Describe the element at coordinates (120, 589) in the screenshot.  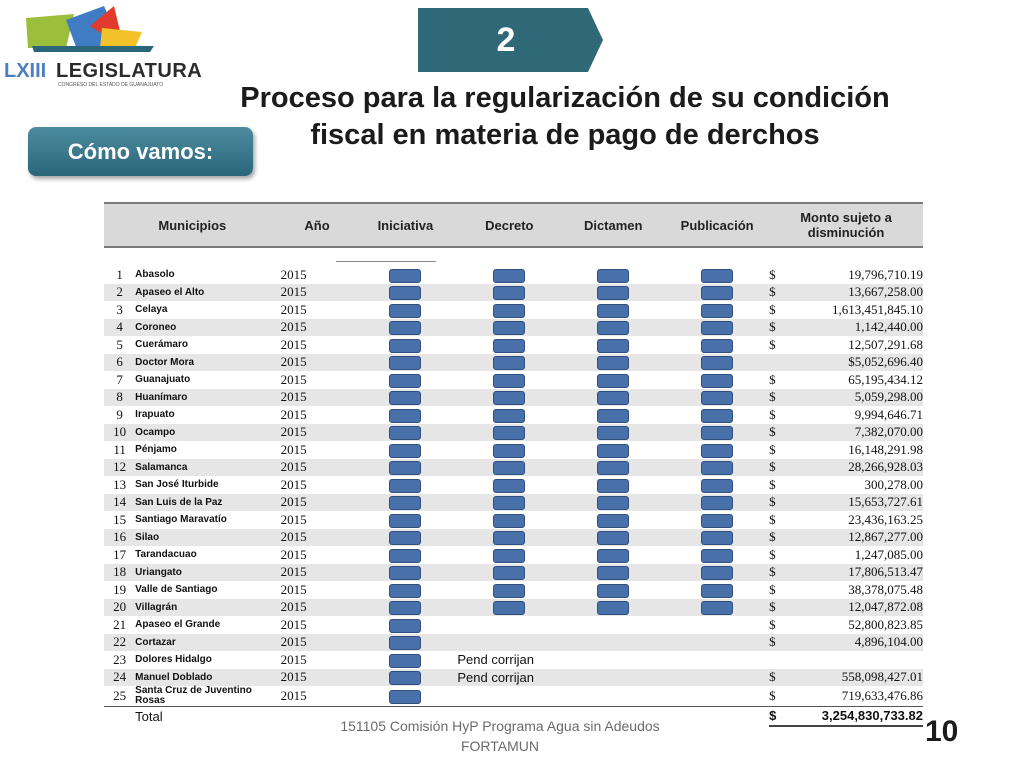
I see `row-number: 19` at that location.